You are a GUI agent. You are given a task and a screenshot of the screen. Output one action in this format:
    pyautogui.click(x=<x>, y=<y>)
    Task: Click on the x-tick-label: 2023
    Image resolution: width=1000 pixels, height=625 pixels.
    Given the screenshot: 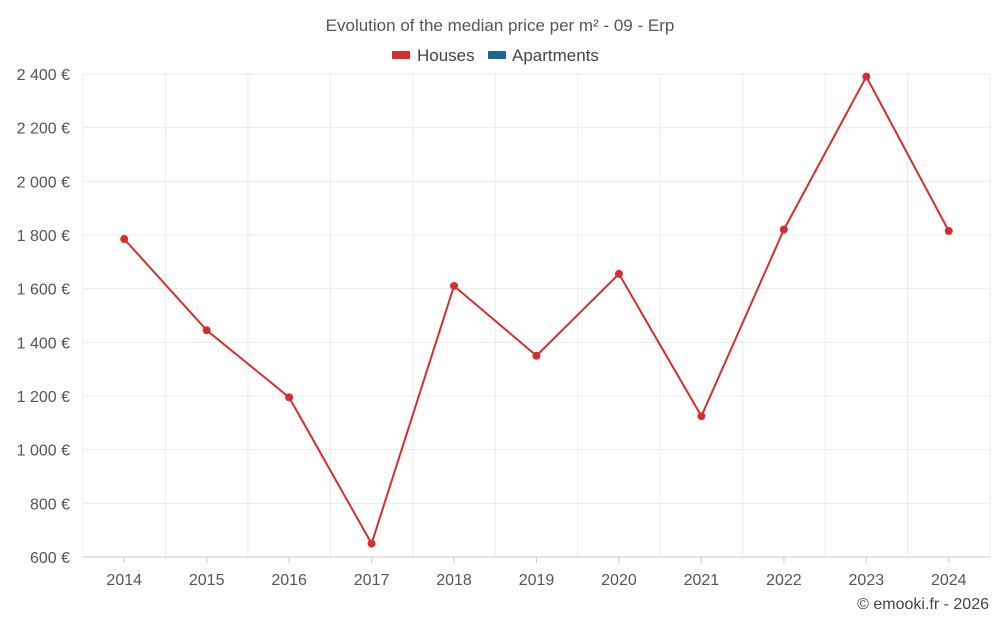 What is the action you would take?
    pyautogui.click(x=867, y=580)
    